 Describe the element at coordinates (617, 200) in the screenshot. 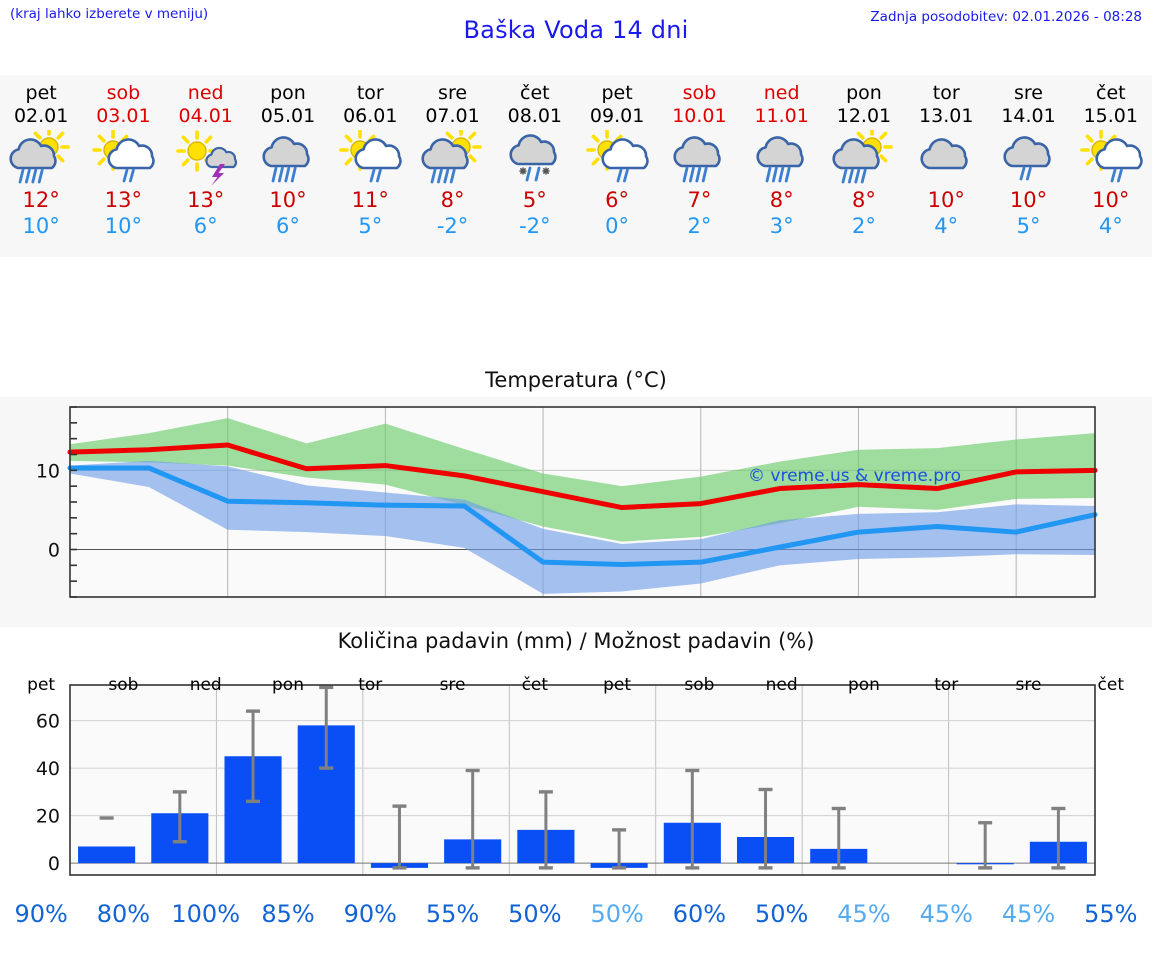

I see `day-max-temp: 6°` at that location.